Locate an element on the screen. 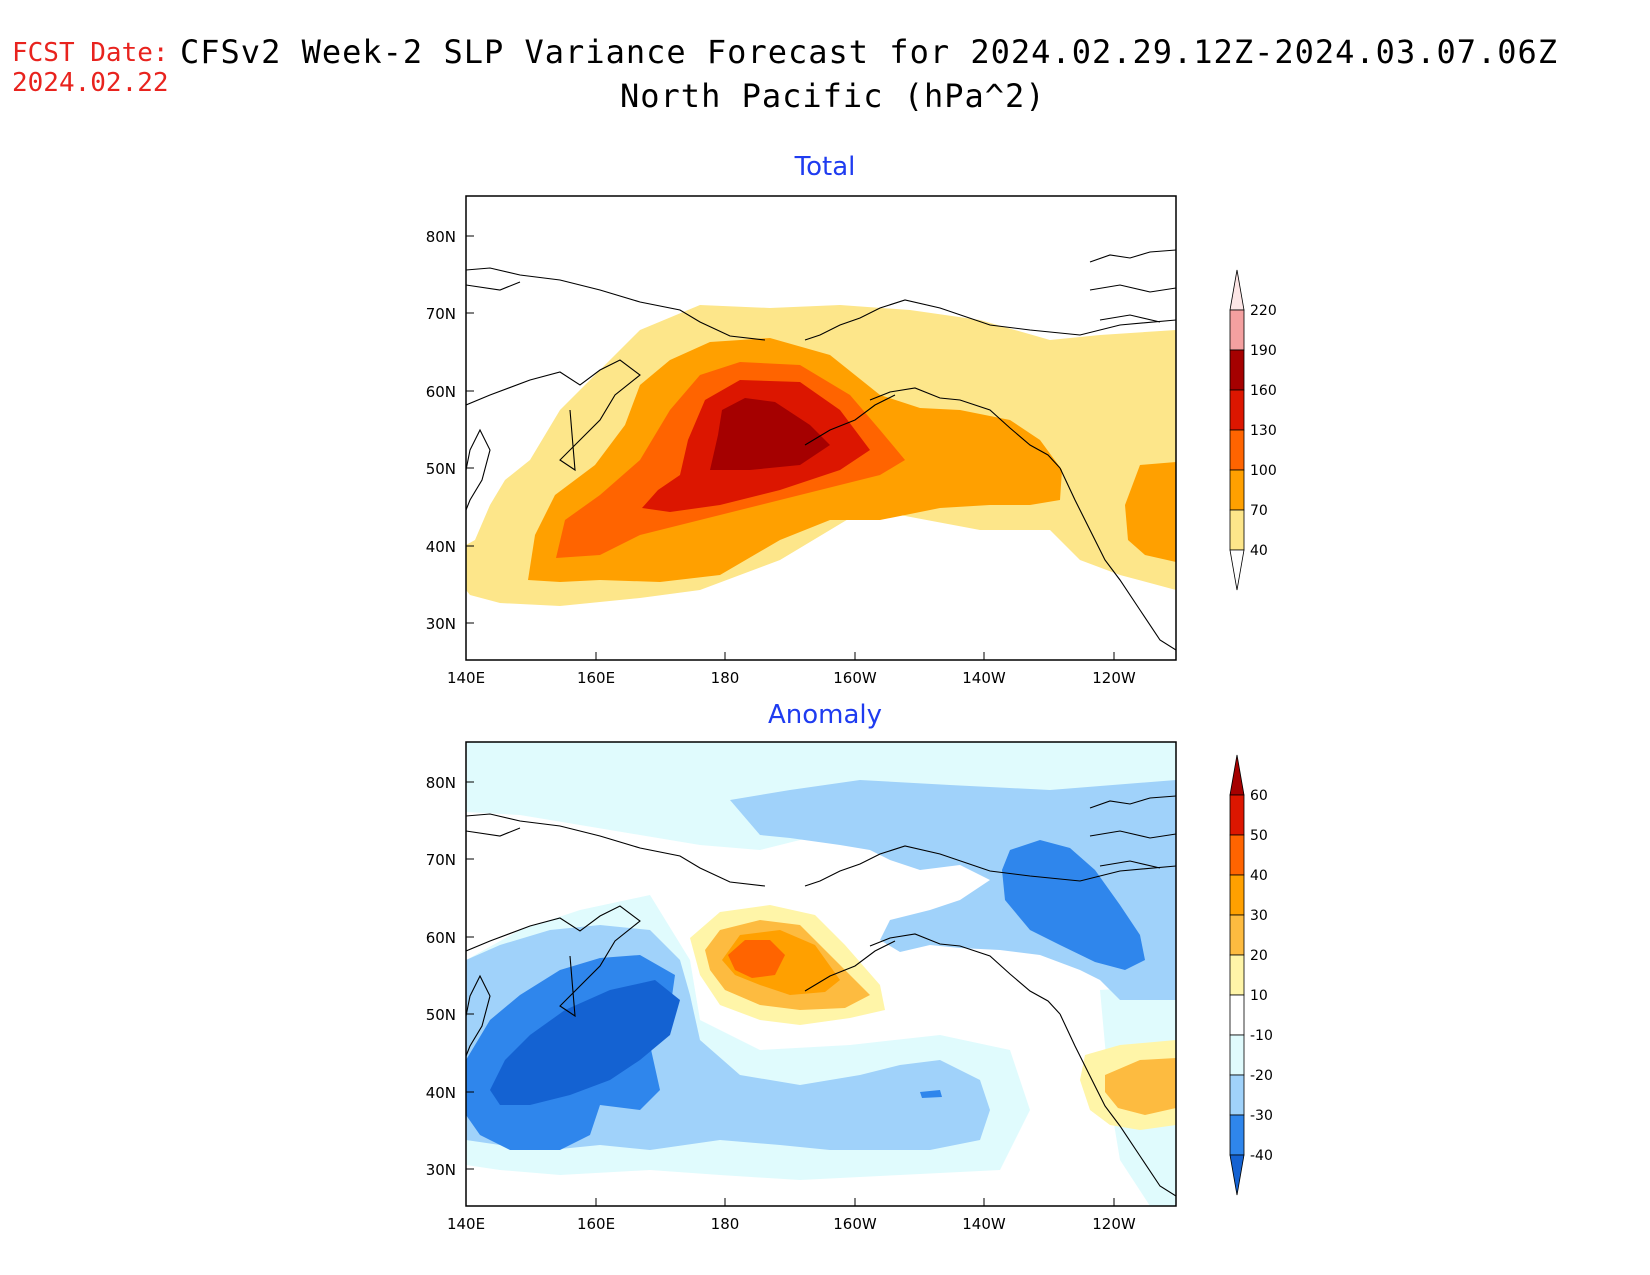 The image size is (1650, 1275). lat-labels-total: 80N 70N 60N 50N 40N 30N is located at coordinates (441, 430).